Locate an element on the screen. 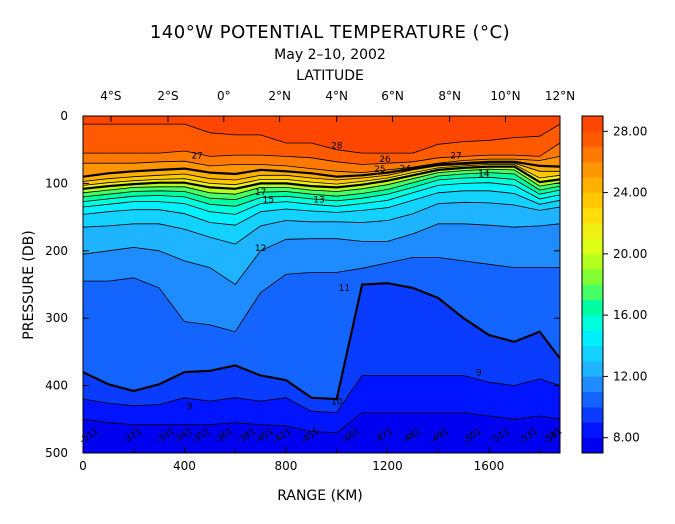 This screenshot has width=675, height=524. lat-tick-label: 6°N is located at coordinates (392, 96).